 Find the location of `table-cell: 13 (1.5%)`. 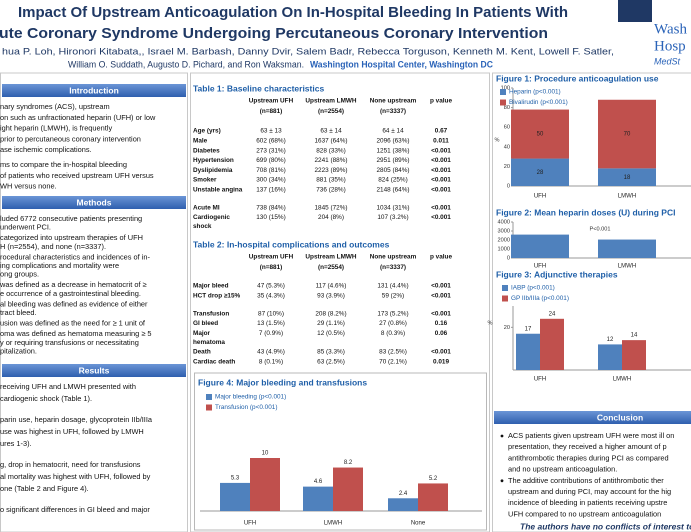

table-cell: 13 (1.5%) is located at coordinates (271, 323).